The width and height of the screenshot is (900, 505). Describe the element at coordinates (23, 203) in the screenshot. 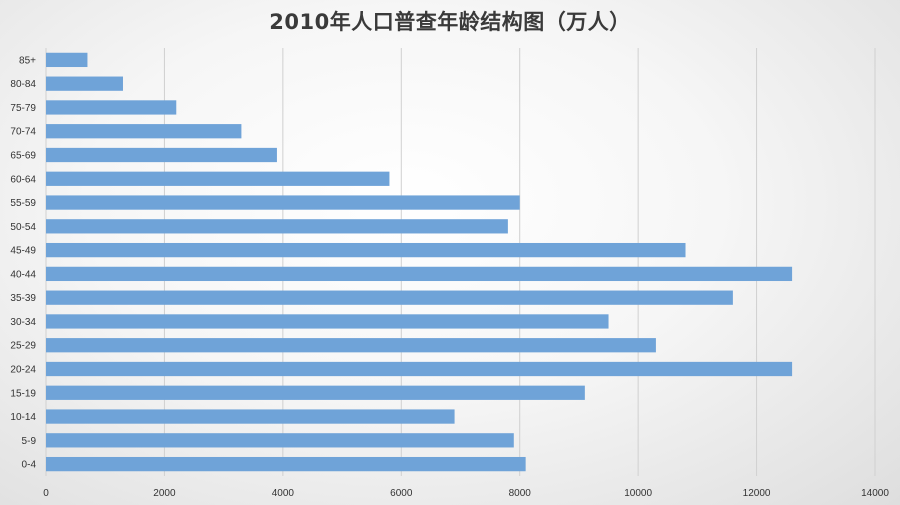

I see `category-label: 55-59` at that location.